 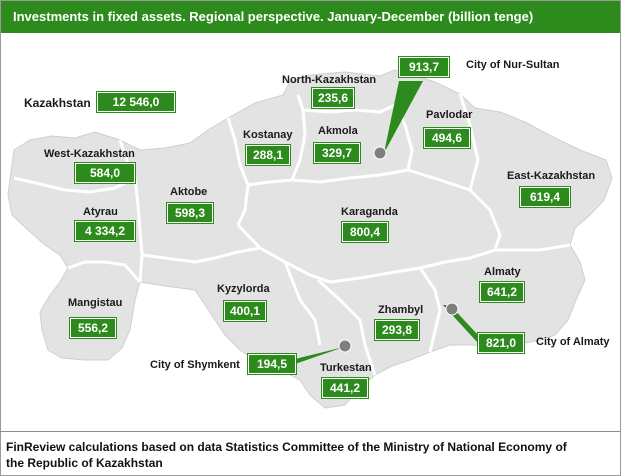 I want to click on pavlodar-label: Pavlodar, so click(x=449, y=115).